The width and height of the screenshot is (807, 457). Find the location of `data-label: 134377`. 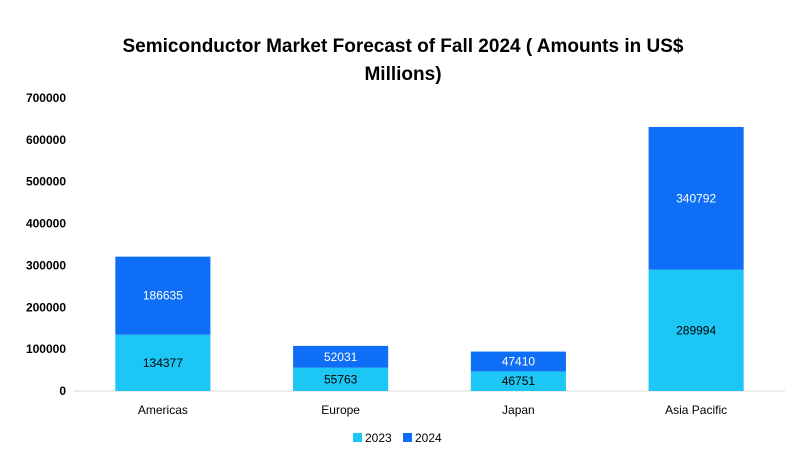

data-label: 134377 is located at coordinates (163, 363).